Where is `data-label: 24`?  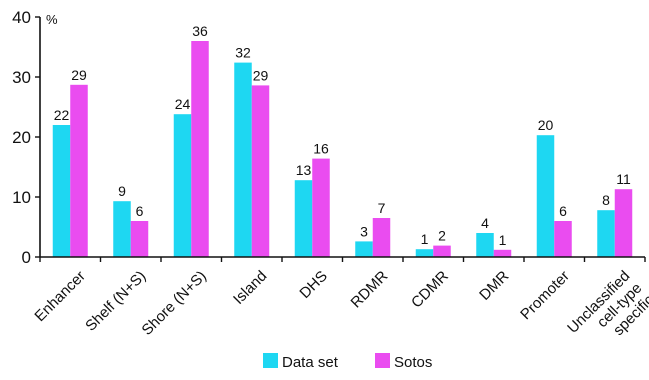
data-label: 24 is located at coordinates (183, 104).